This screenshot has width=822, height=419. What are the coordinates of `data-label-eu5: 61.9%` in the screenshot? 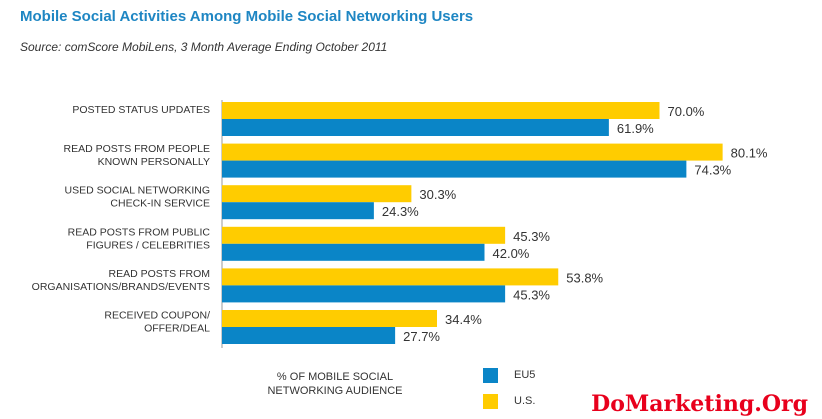 It's located at (635, 128).